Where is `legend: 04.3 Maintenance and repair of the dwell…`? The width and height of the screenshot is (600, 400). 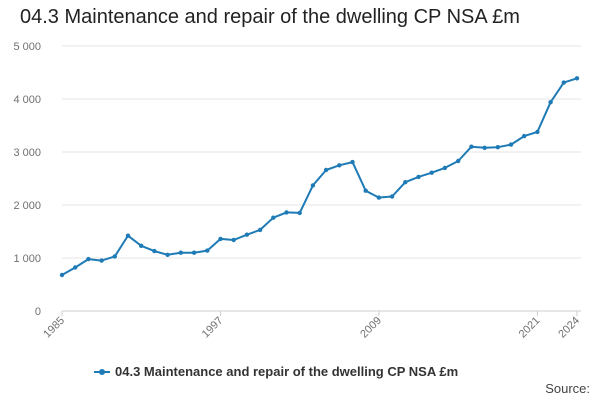 legend: 04.3 Maintenance and repair of the dwell… is located at coordinates (276, 371).